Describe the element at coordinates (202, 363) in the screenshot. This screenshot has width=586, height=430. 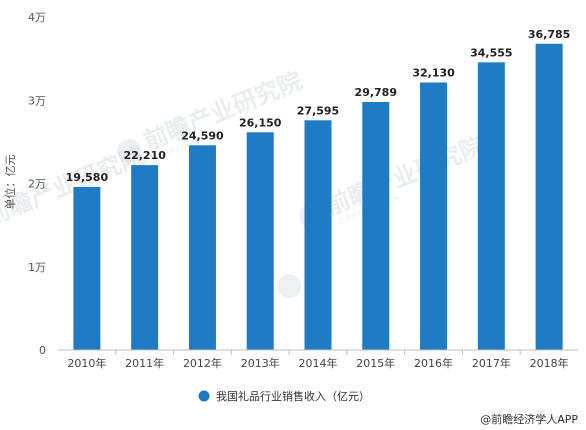
I see `x-tick-label: 2012年` at that location.